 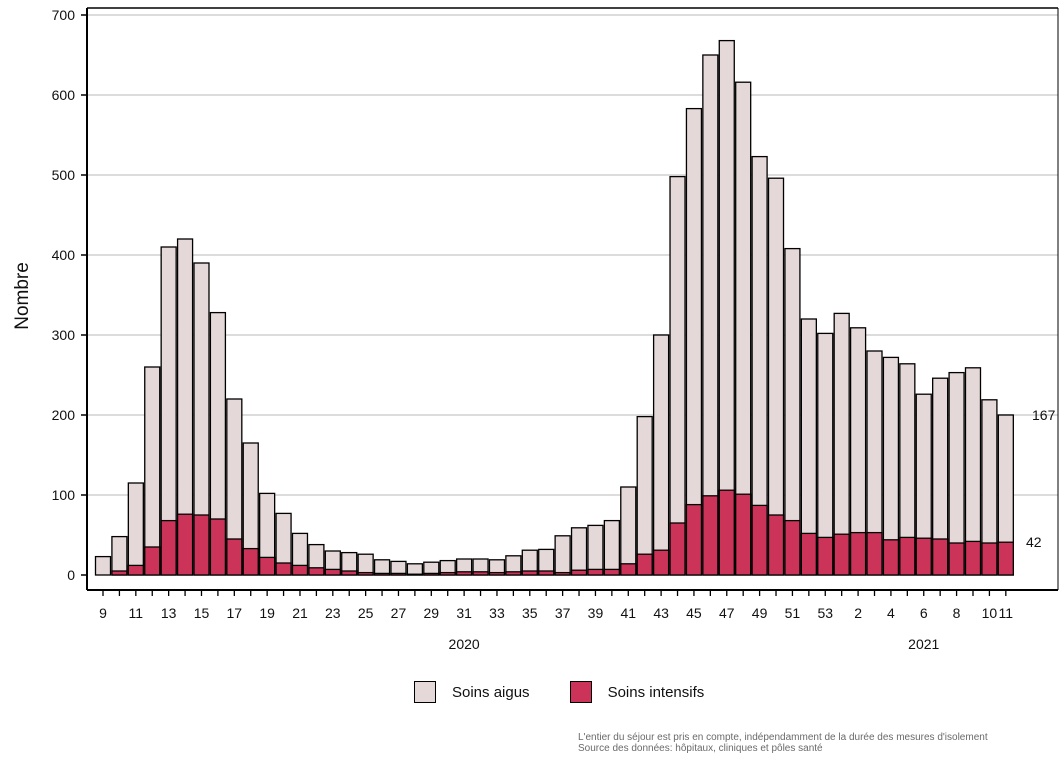 I want to click on end-label-total: 167, so click(x=1044, y=415).